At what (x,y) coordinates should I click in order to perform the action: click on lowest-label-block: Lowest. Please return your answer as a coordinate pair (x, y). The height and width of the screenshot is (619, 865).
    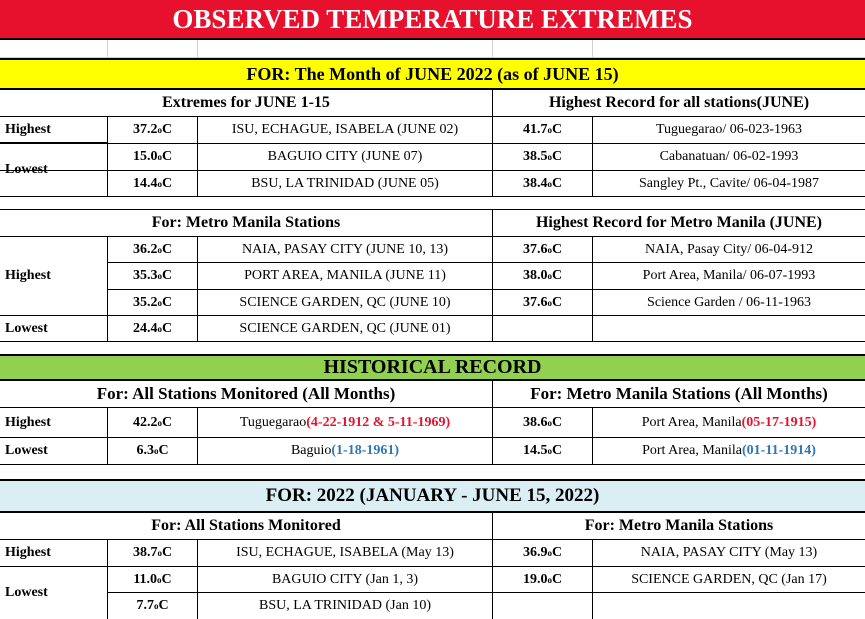
    Looking at the image, I should click on (432, 593).